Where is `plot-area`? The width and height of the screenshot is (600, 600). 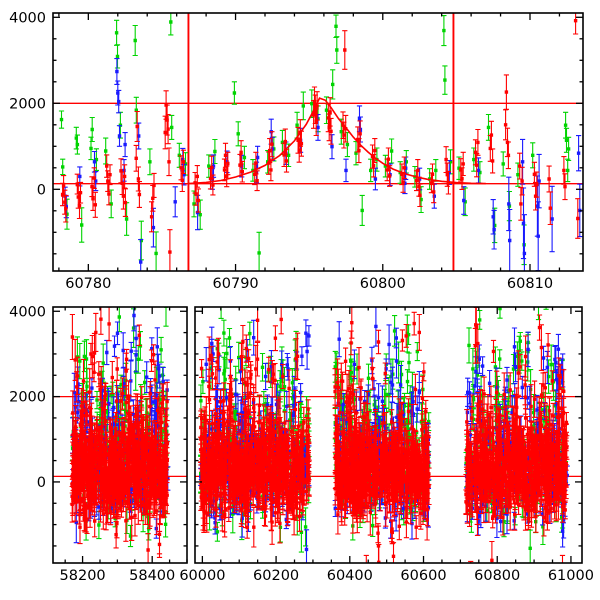
plot-area is located at coordinates (120, 435).